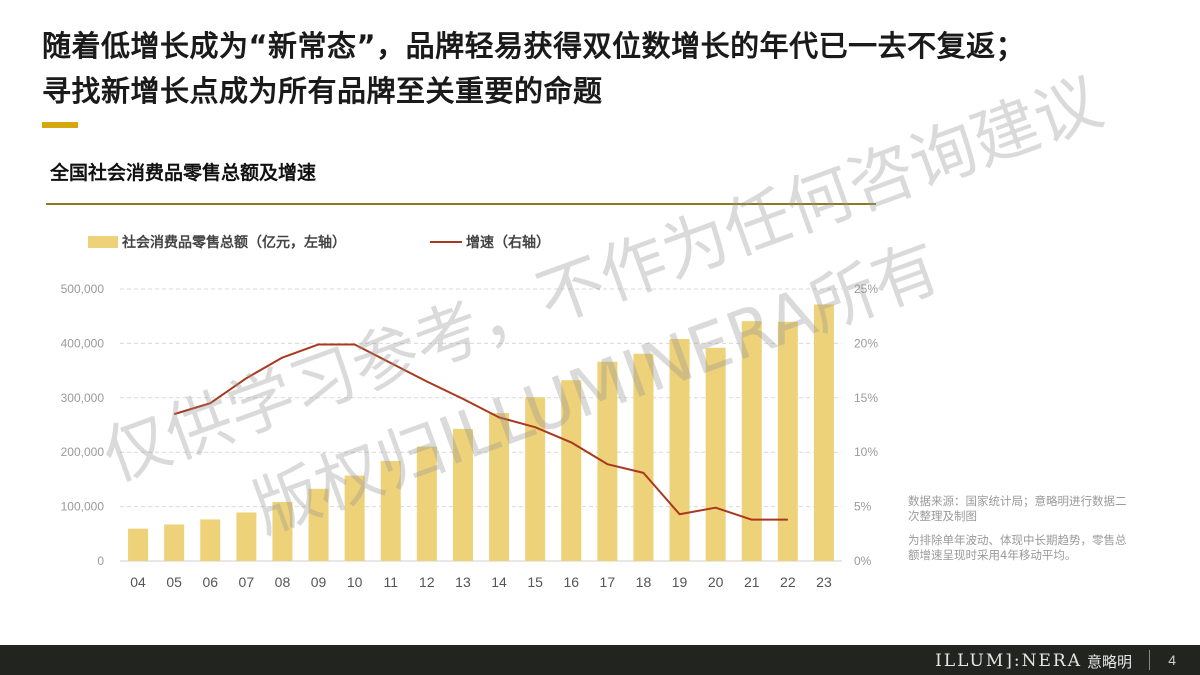 This screenshot has height=675, width=1200. I want to click on y-right-tick-label: 20%, so click(866, 343).